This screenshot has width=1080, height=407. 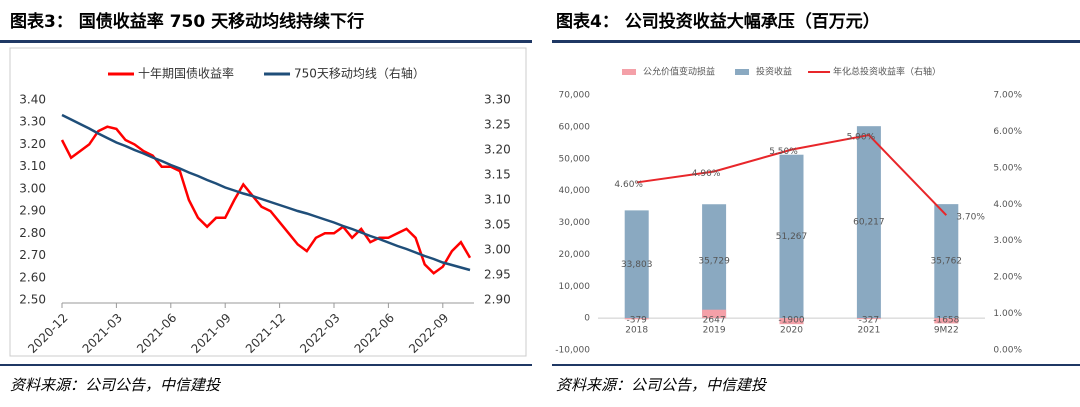 I want to click on y-tick-label: 3.30, so click(x=32, y=122).